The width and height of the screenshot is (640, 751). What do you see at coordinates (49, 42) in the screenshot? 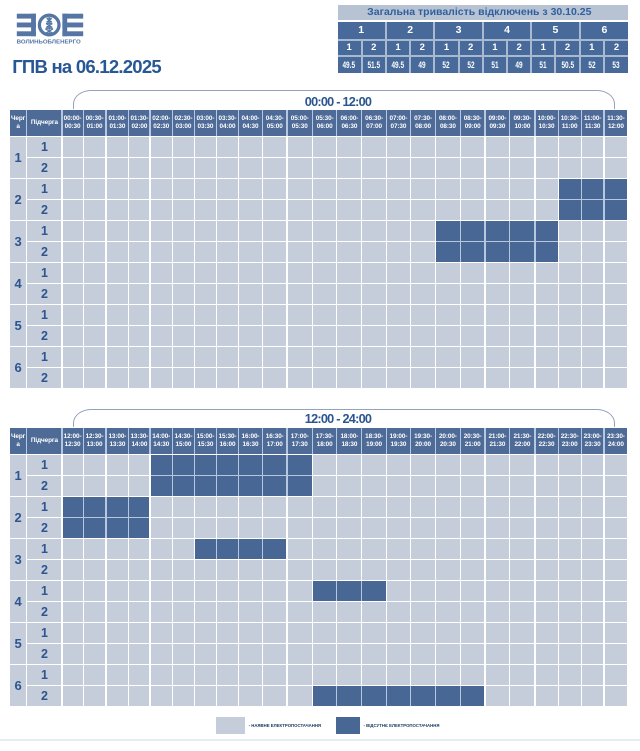
I see `svg-text: ВОЛИНЬОБЛЕНЕРГО` at bounding box center [49, 42].